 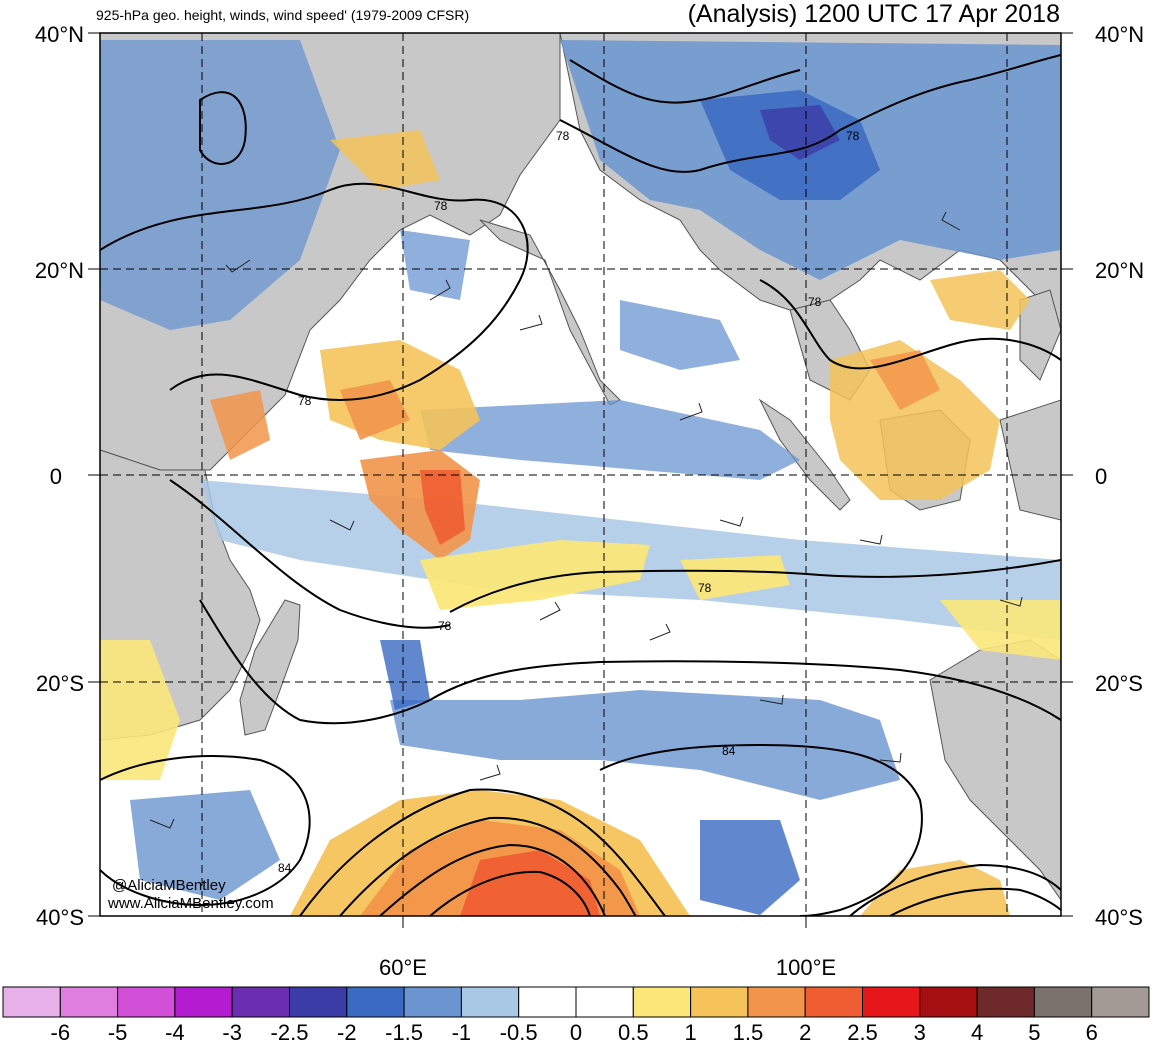 What do you see at coordinates (375, 410) in the screenshot?
I see `anomaly-pos-arabian-strong` at bounding box center [375, 410].